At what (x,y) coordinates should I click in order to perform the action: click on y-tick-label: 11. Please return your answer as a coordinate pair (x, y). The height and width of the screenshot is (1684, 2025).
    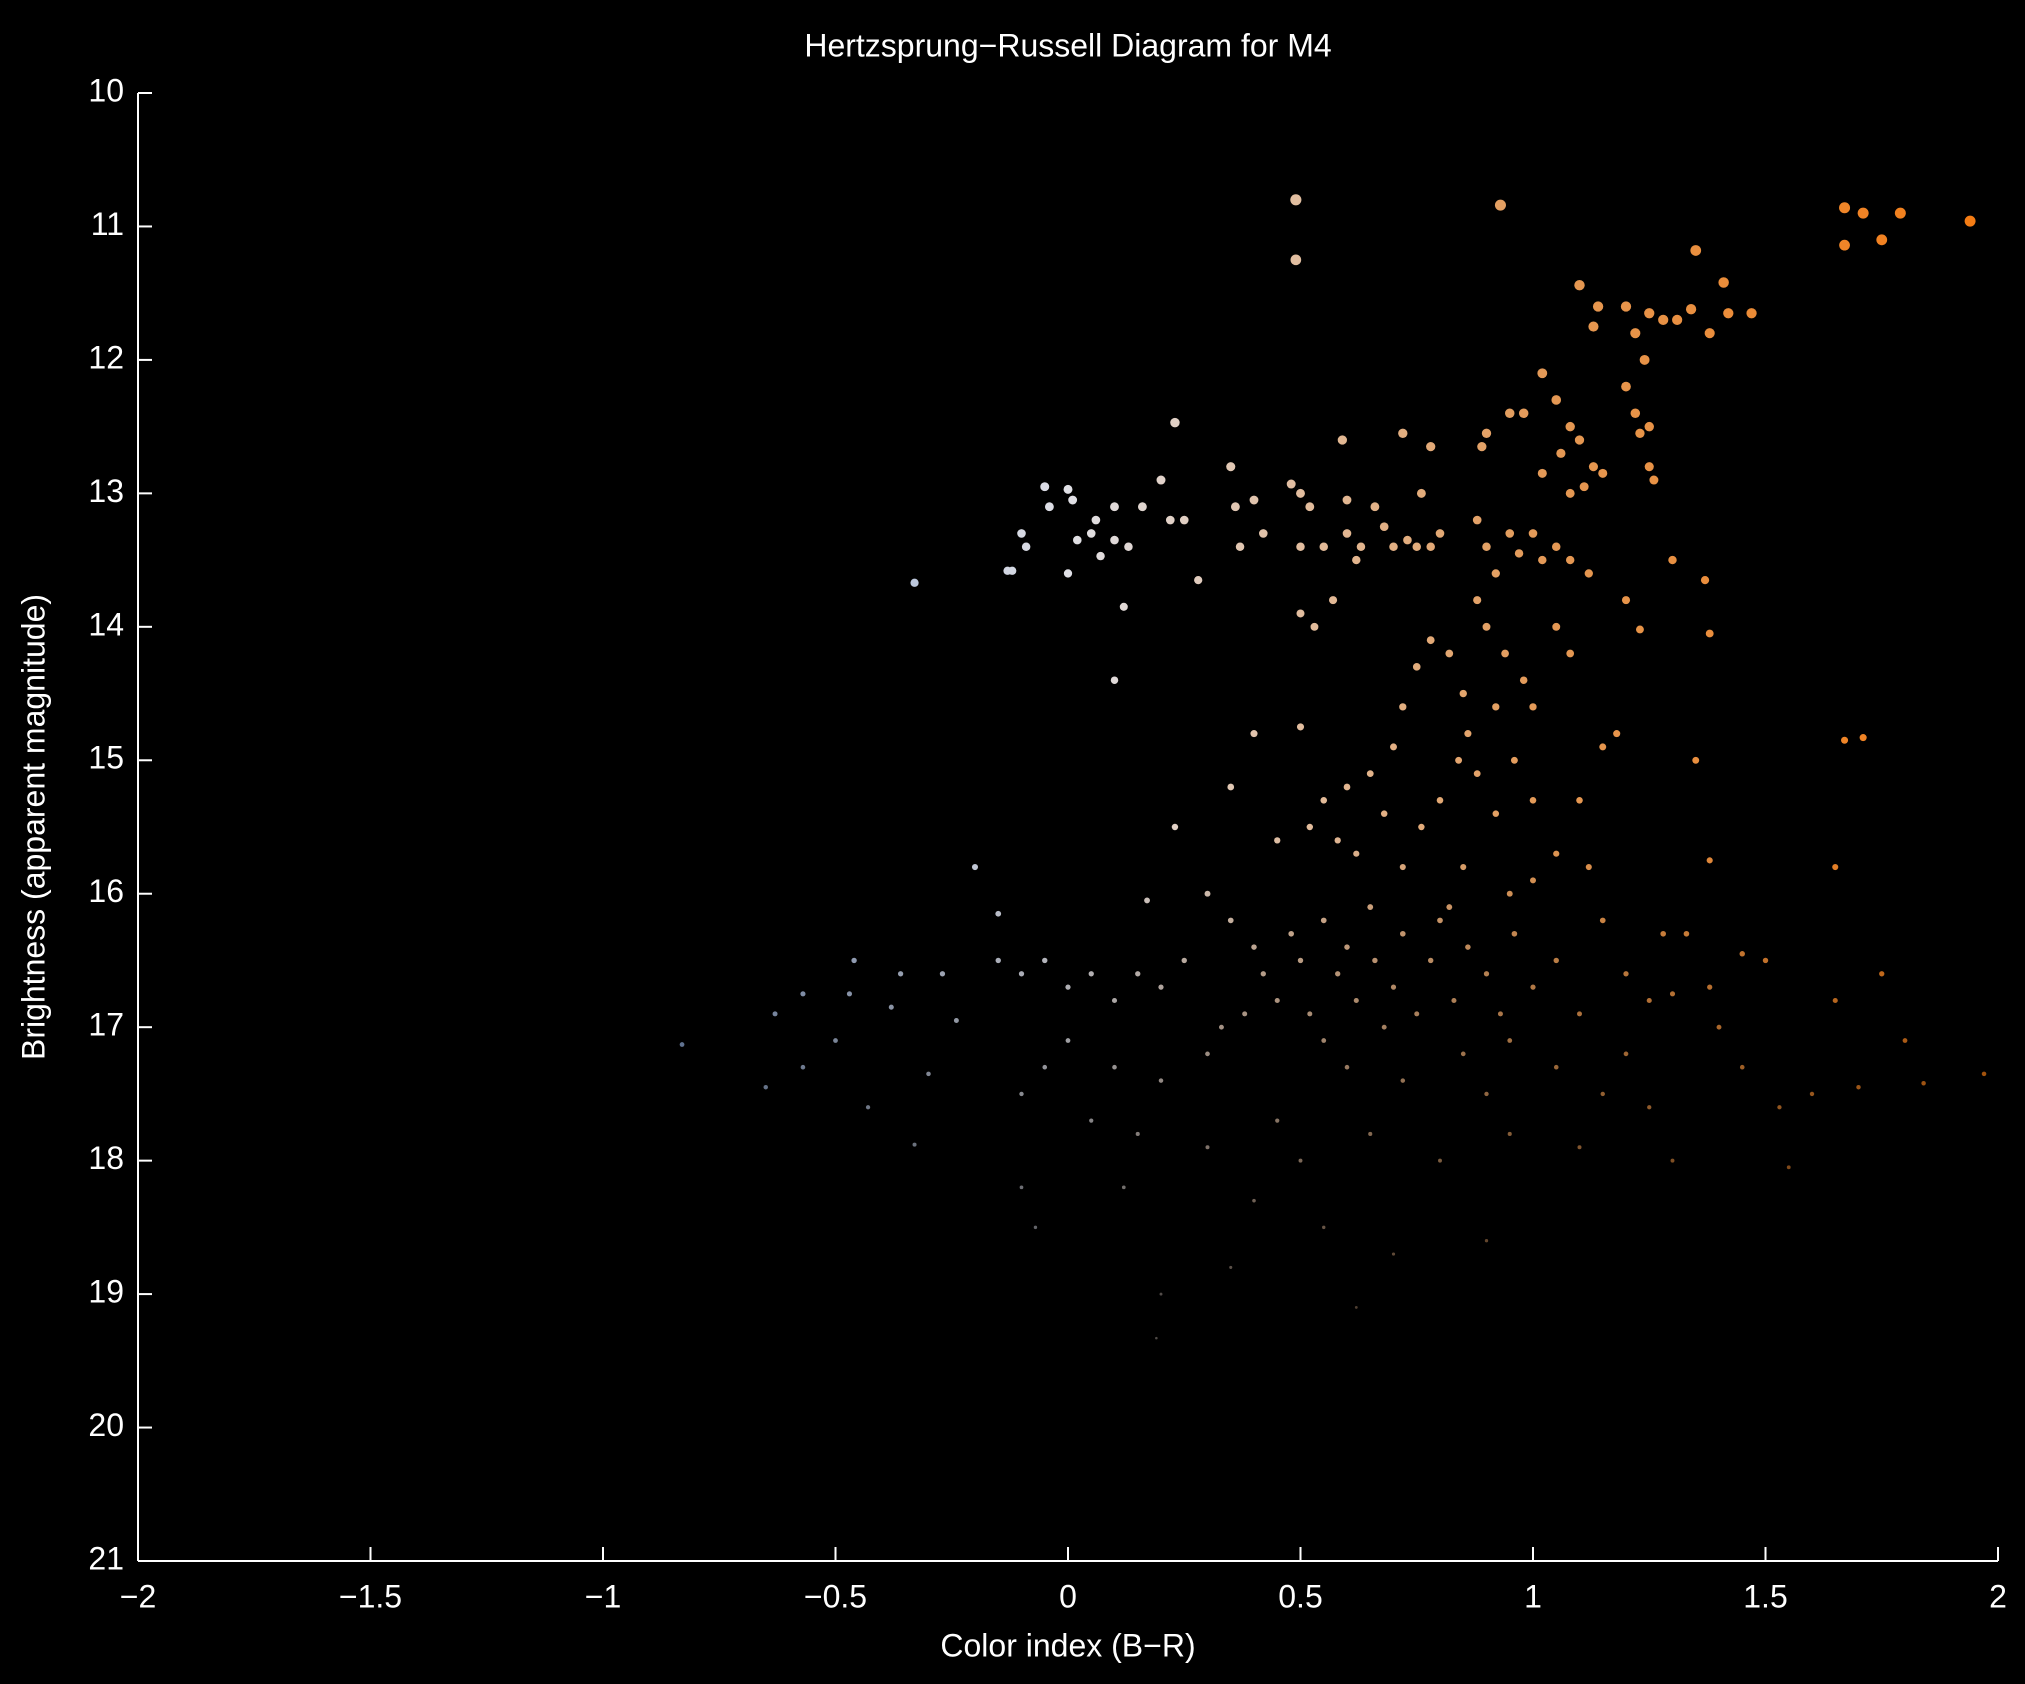
    Looking at the image, I should click on (107, 224).